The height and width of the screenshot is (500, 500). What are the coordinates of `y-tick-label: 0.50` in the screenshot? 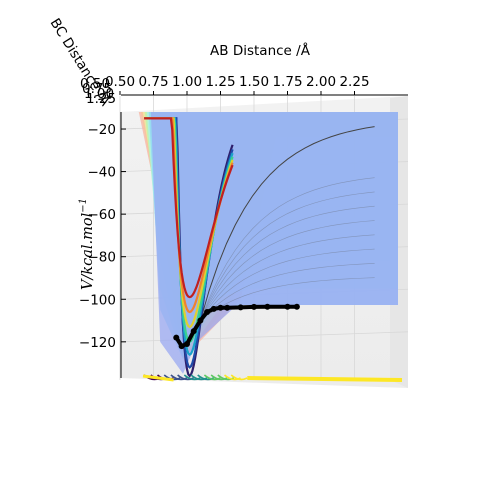 It's located at (95, 84).